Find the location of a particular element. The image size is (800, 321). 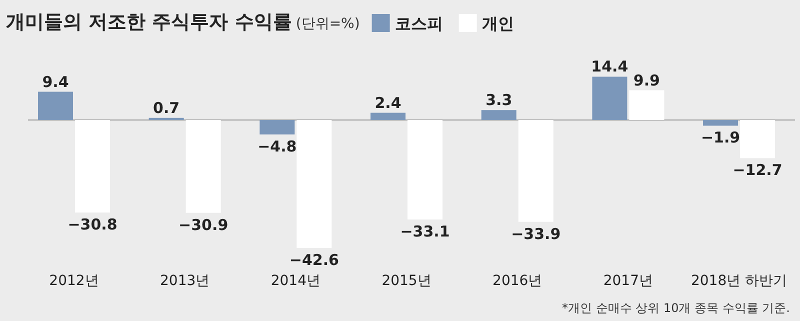

data-label: −4.8 is located at coordinates (277, 146).